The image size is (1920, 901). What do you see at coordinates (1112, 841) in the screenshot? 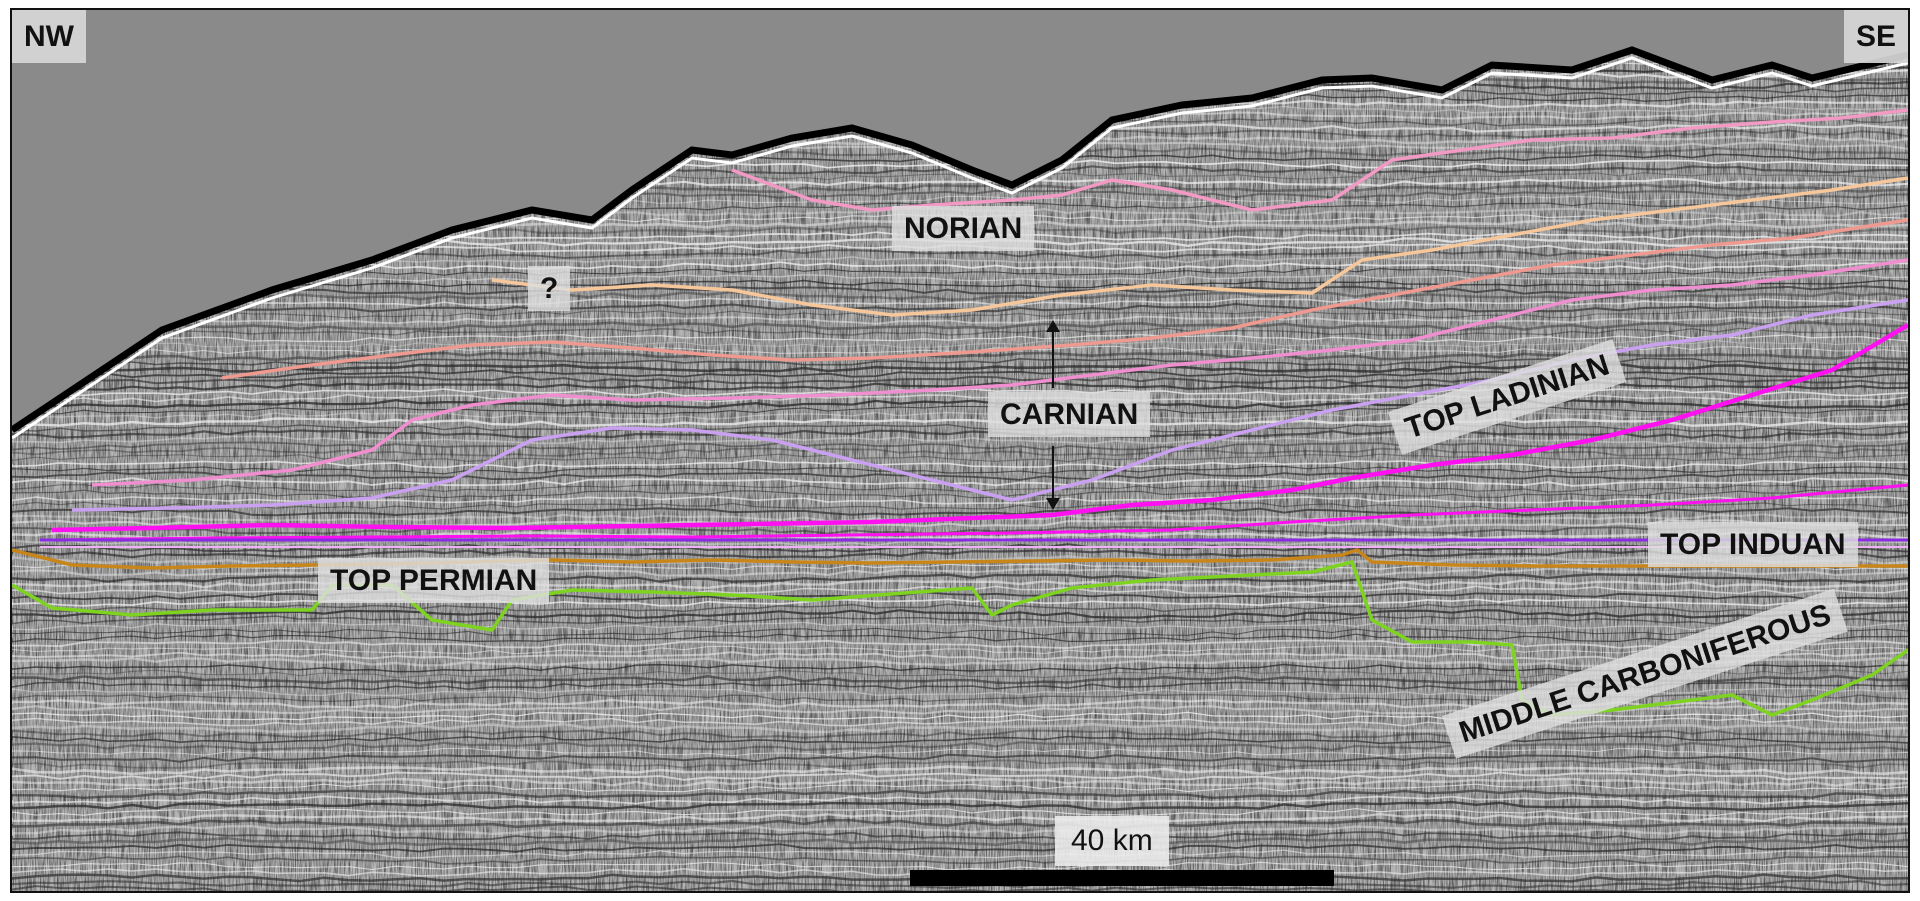
I see `scale-bar-label: 40 km` at bounding box center [1112, 841].